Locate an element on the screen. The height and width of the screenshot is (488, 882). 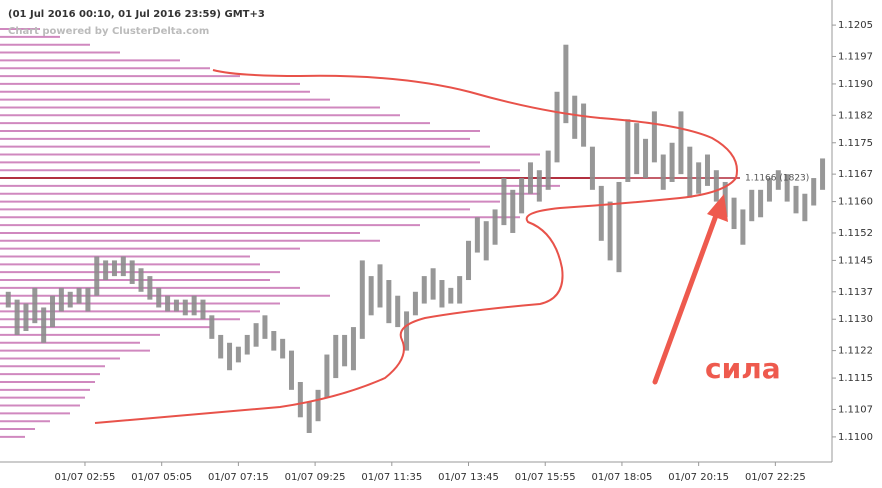
x-tick-label: 01/07 13:45 is located at coordinates (468, 477).